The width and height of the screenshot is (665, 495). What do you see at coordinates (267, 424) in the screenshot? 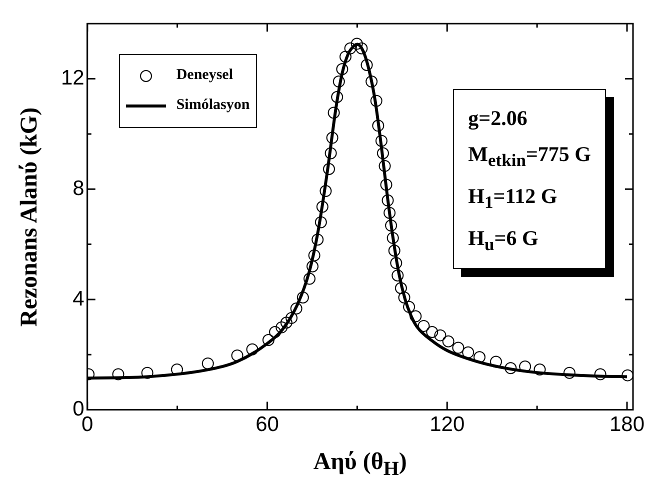
I see `x-tick-label: 60` at bounding box center [267, 424].